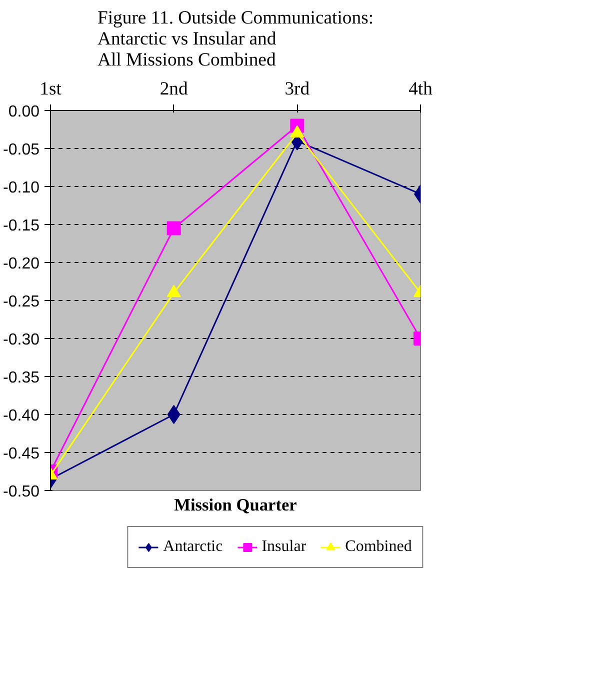 This screenshot has height=698, width=591. I want to click on x-tick-label: 1st, so click(51, 89).